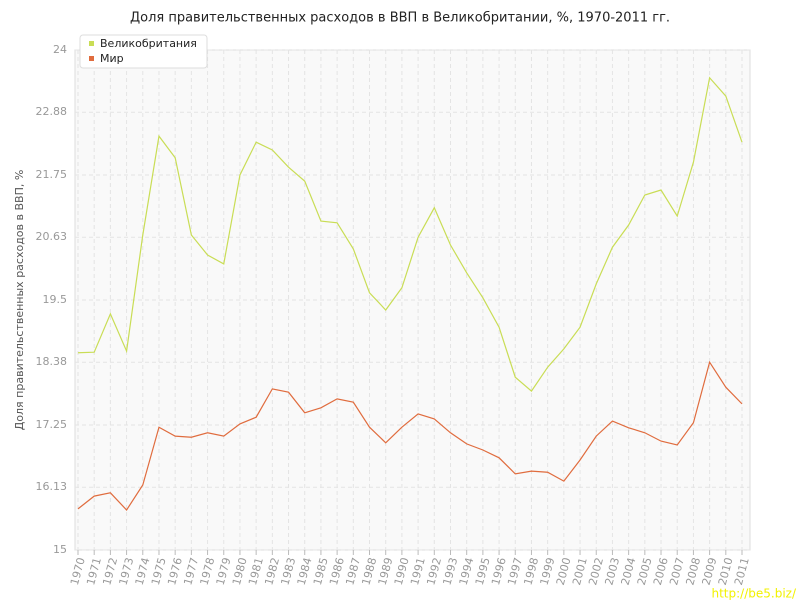 This screenshot has width=800, height=600. I want to click on legend-label: Великобритания, so click(148, 43).